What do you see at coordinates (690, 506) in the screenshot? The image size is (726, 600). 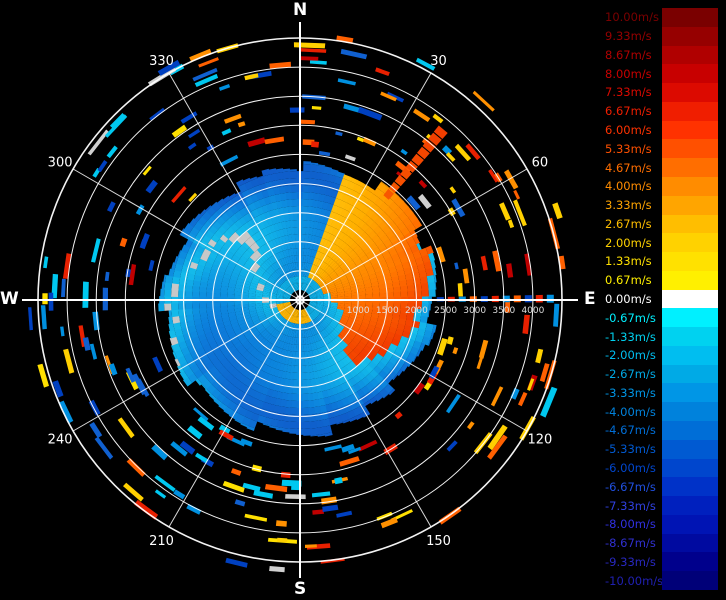 I see `colorbar-swatch` at bounding box center [690, 506].